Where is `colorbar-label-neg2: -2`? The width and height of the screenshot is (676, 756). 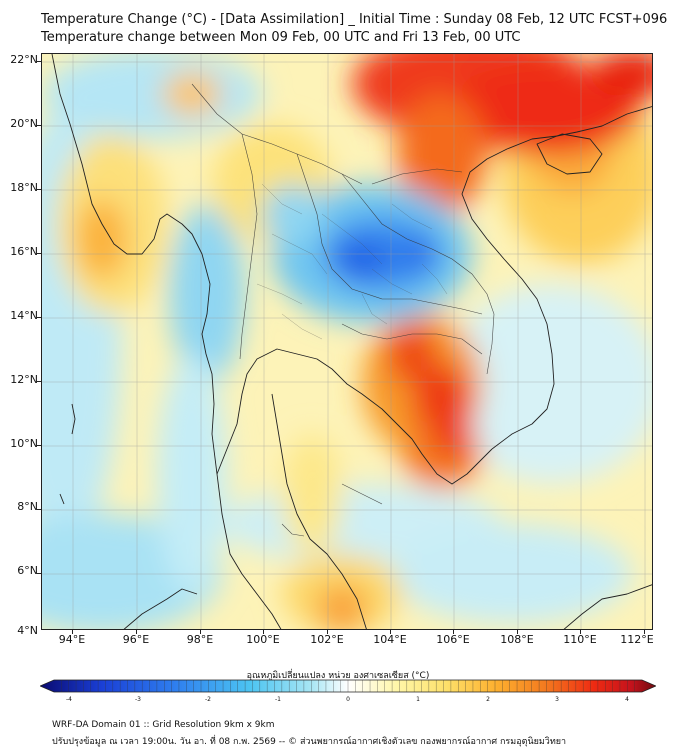 colorbar-label-neg2: -2 is located at coordinates (208, 699).